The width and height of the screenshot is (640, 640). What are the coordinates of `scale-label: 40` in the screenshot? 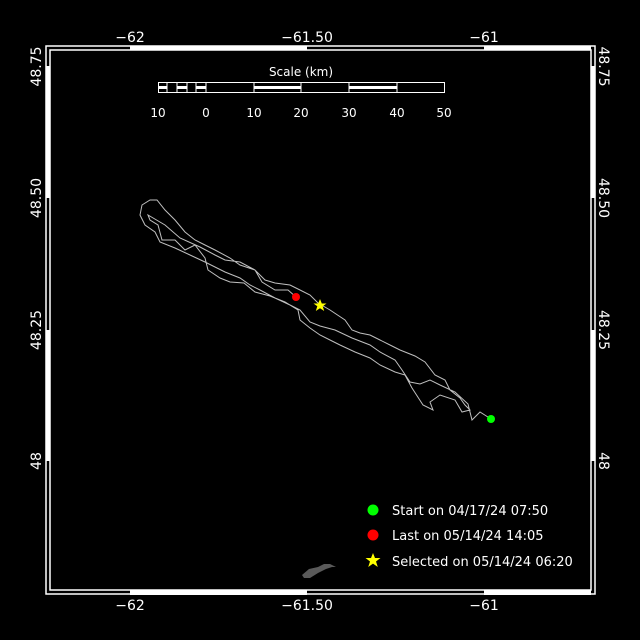 It's located at (396, 113).